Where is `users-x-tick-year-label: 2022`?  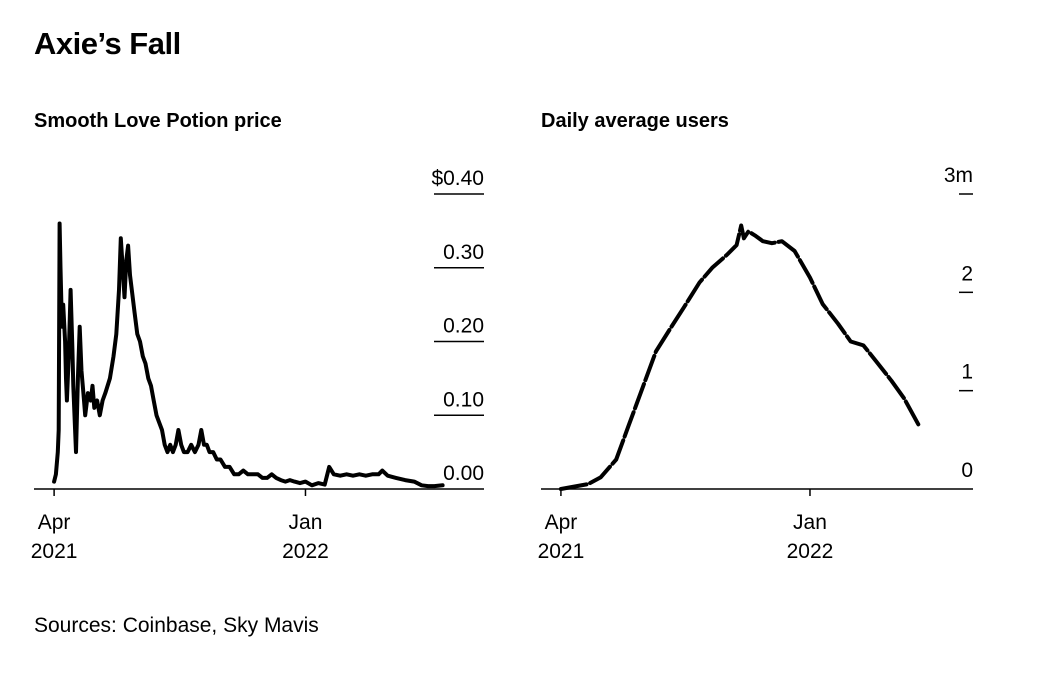
users-x-tick-year-label: 2022 is located at coordinates (810, 551).